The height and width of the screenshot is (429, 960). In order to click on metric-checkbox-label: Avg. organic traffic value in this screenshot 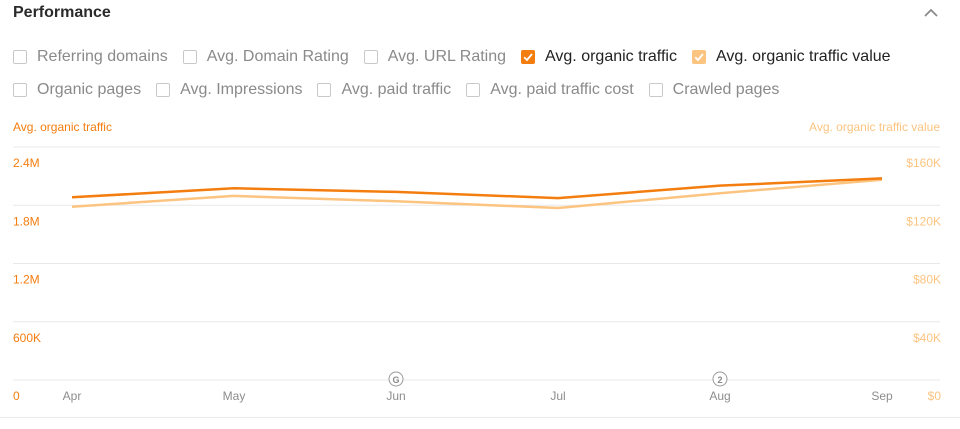, I will do `click(803, 56)`.